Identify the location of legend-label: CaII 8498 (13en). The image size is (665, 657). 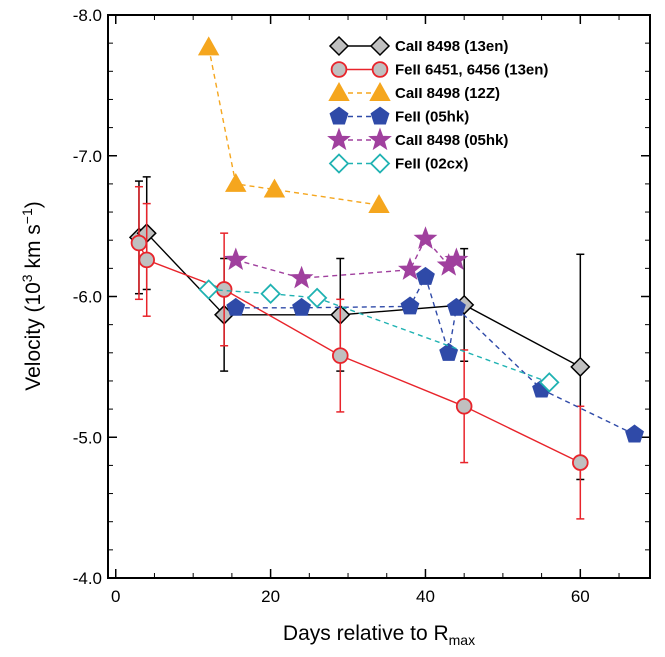
(451, 46).